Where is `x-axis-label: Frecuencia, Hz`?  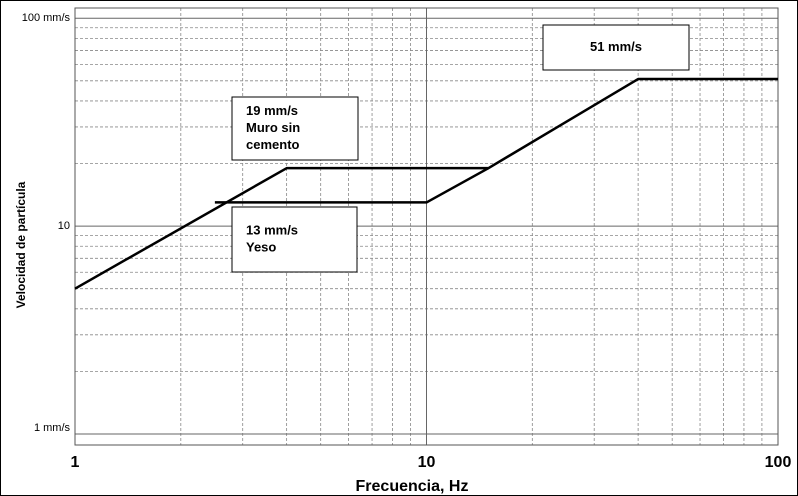 x-axis-label: Frecuencia, Hz is located at coordinates (412, 486).